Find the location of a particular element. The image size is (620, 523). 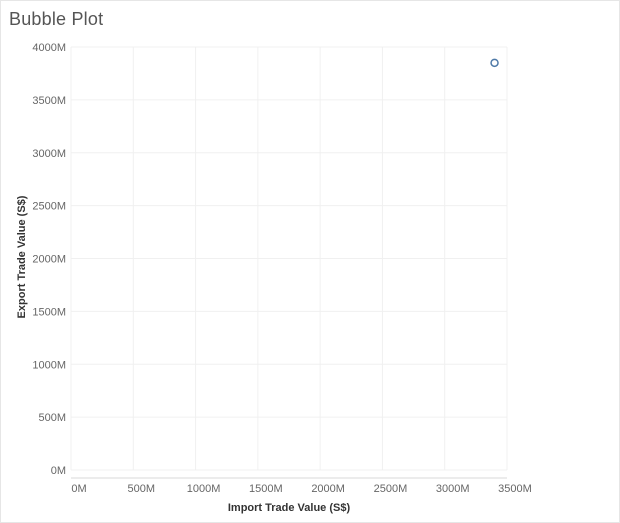

x-tick-label: 1500M is located at coordinates (266, 489).